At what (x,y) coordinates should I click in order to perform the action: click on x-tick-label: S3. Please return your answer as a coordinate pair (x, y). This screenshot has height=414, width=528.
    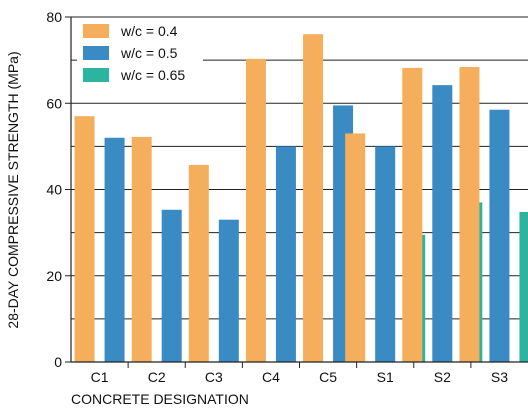
    Looking at the image, I should click on (499, 377).